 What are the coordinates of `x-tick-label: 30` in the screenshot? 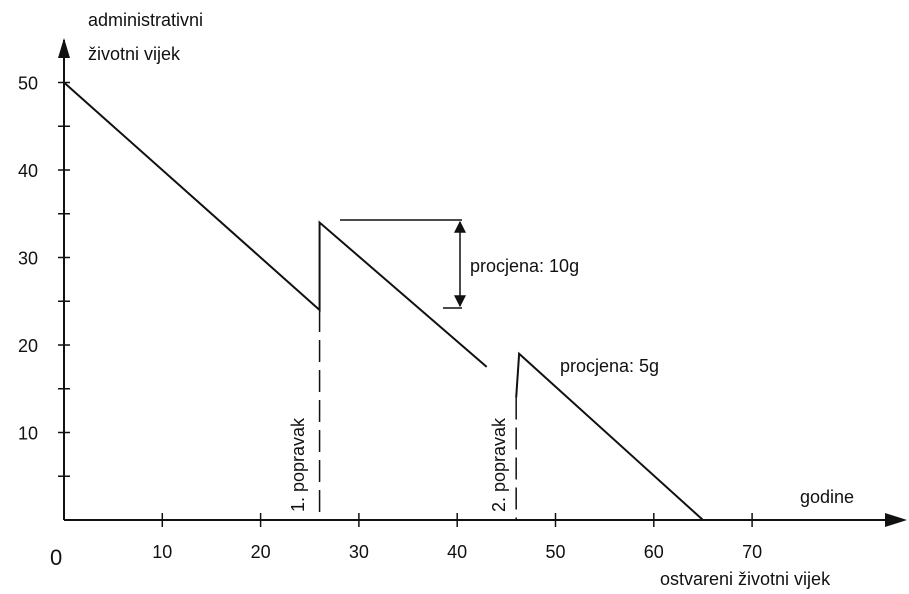 It's located at (359, 552).